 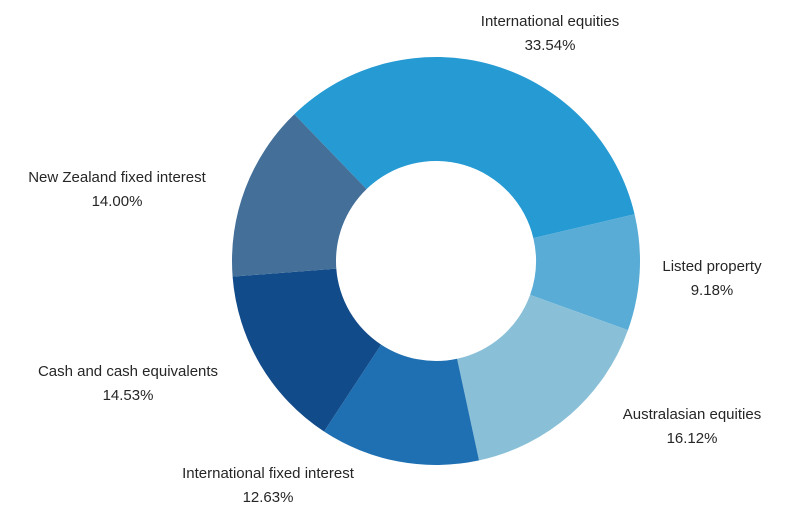 I want to click on slice-value-label: 9.18%, so click(x=712, y=290).